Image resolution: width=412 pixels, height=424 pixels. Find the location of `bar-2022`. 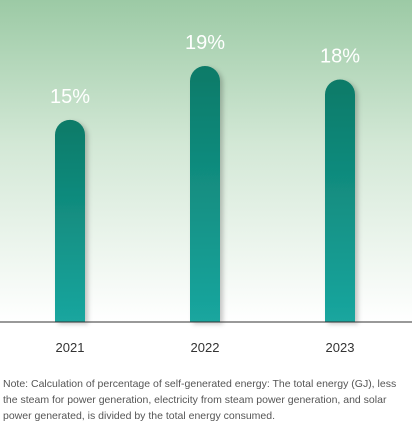

bar-2022 is located at coordinates (205, 194).